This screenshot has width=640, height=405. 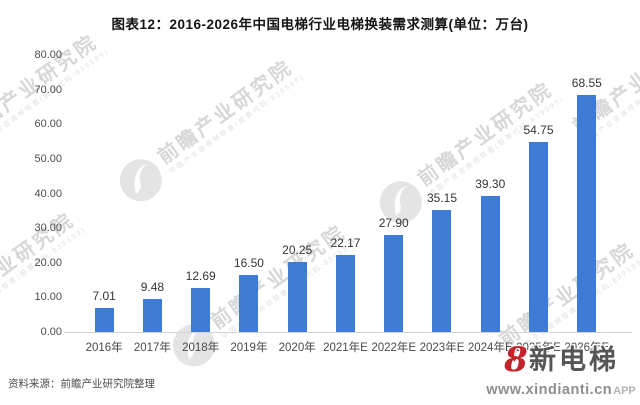 I want to click on bar-value-label: 12.69, so click(x=200, y=276).